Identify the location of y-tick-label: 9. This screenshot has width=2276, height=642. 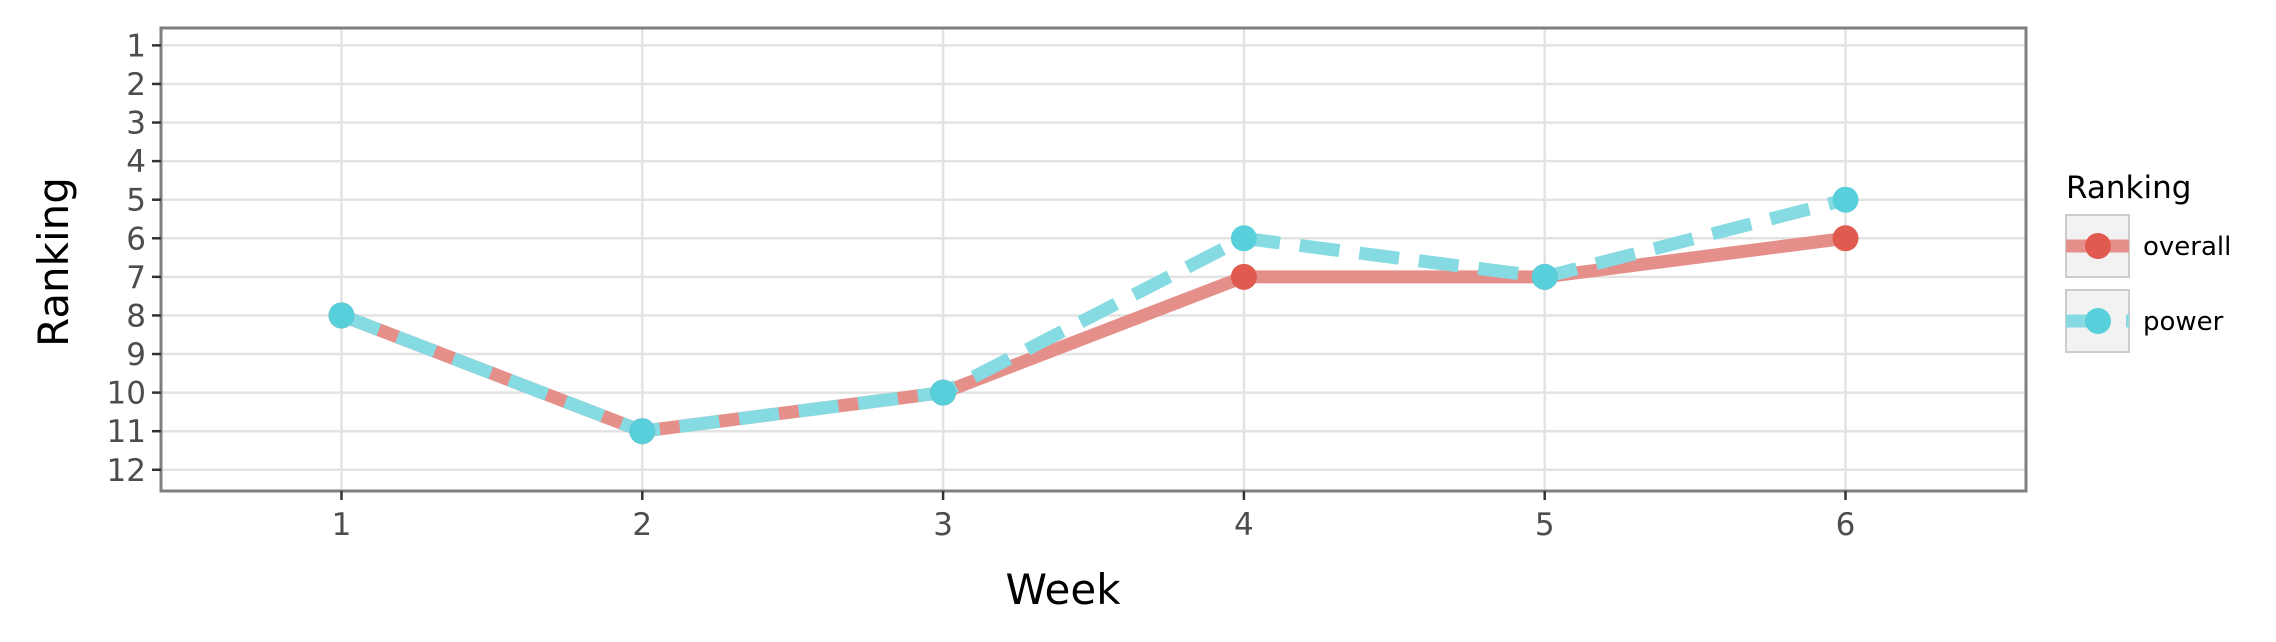
(136, 355).